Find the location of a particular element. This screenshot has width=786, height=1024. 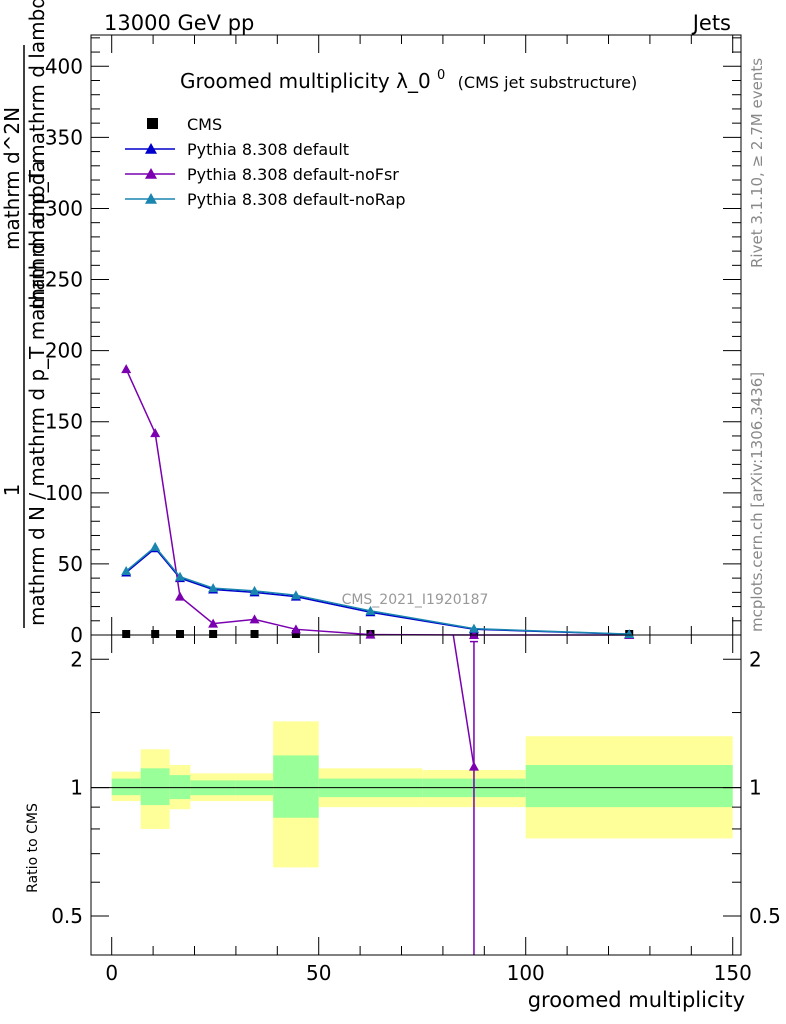

ratio-bands is located at coordinates (416, 794).